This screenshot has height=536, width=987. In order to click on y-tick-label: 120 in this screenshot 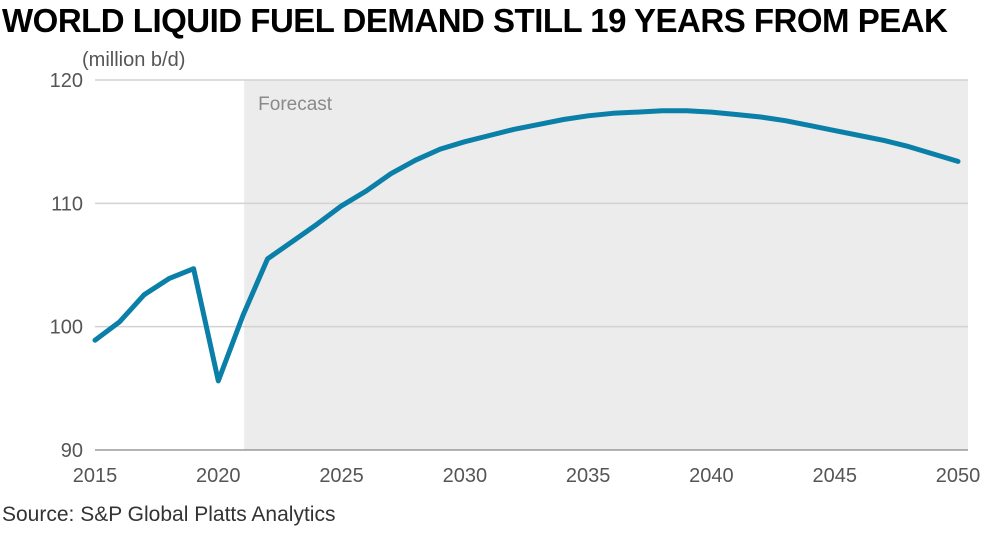, I will do `click(66, 81)`.